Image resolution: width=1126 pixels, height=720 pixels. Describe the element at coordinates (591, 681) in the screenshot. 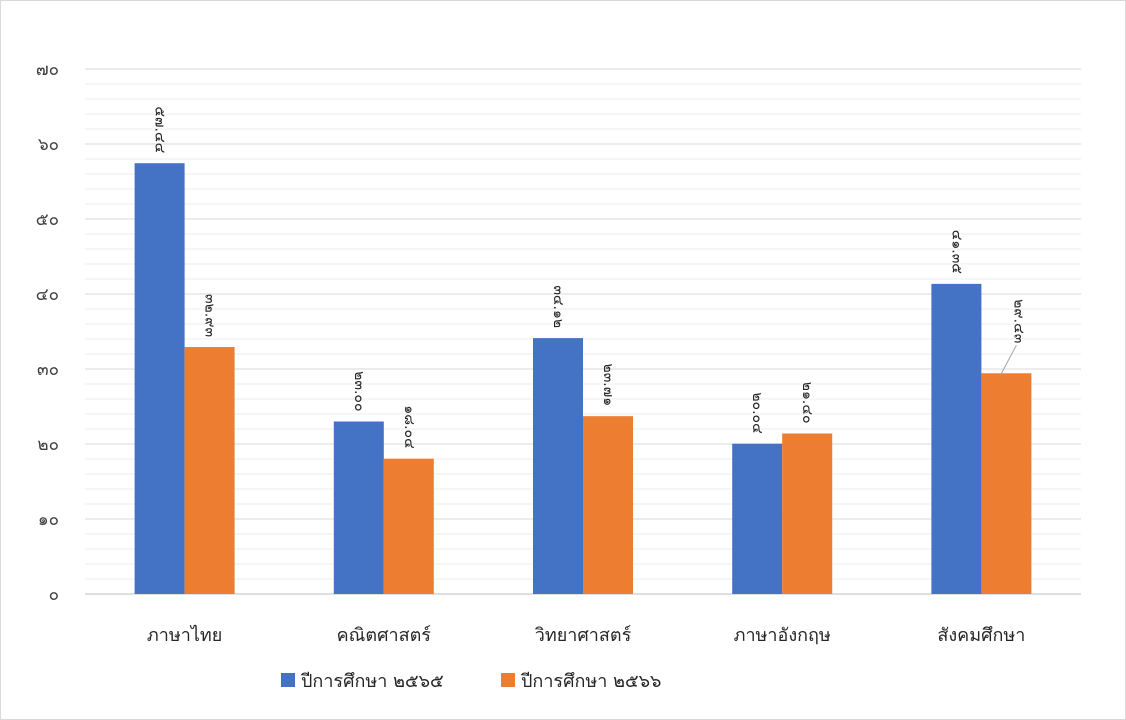

I see `legend-label: ปีการศึกษา ๒๕๖๖` at that location.